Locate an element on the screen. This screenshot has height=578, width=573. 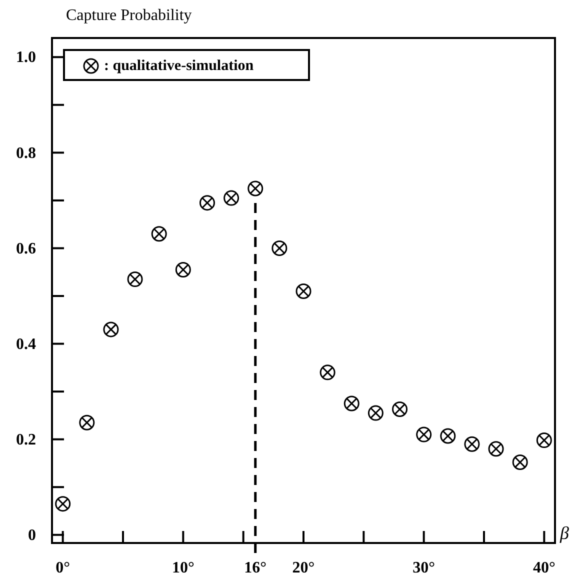
x-tick-label: 0° is located at coordinates (63, 567).